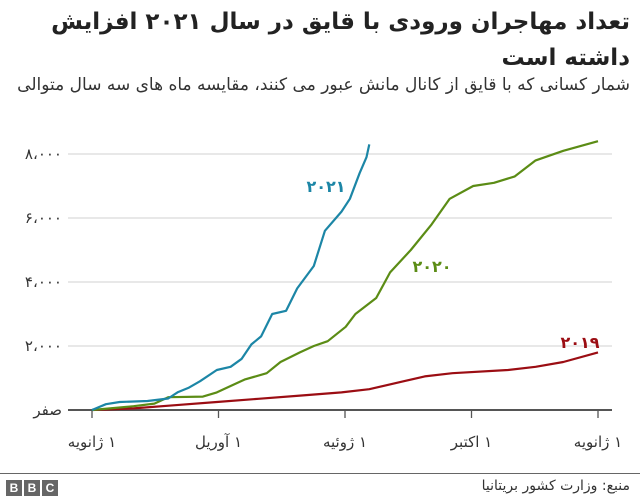 The width and height of the screenshot is (640, 502). Describe the element at coordinates (50, 488) in the screenshot. I see `bbc-logo-letter: C` at that location.